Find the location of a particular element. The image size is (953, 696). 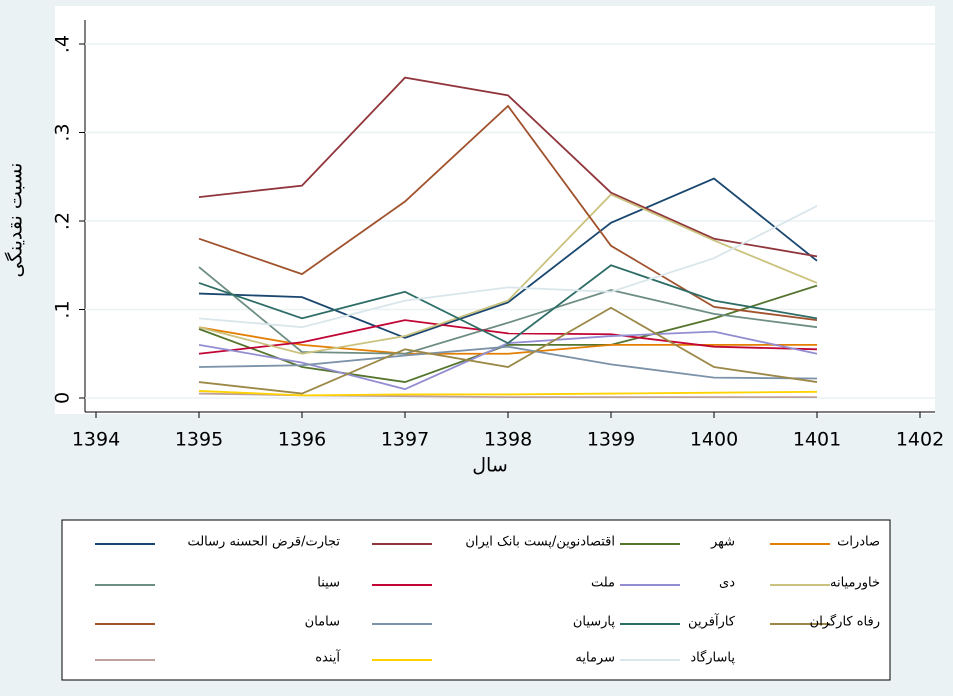

legend-label: کارآفرین is located at coordinates (712, 621).